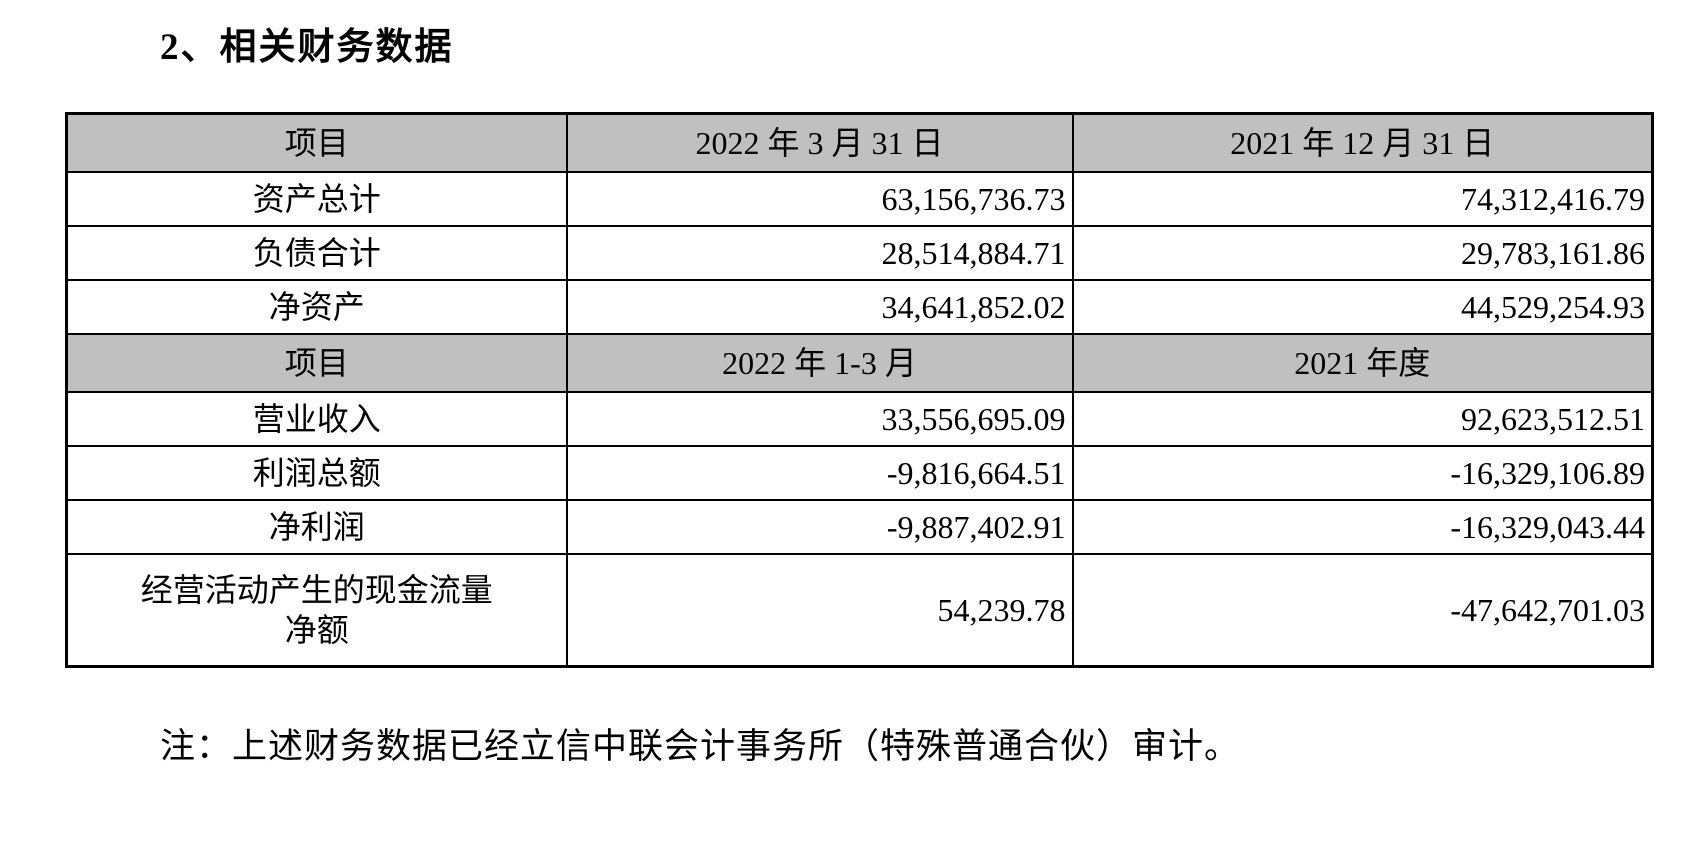 The width and height of the screenshot is (1702, 860). I want to click on item-cell: 净利润, so click(316, 527).